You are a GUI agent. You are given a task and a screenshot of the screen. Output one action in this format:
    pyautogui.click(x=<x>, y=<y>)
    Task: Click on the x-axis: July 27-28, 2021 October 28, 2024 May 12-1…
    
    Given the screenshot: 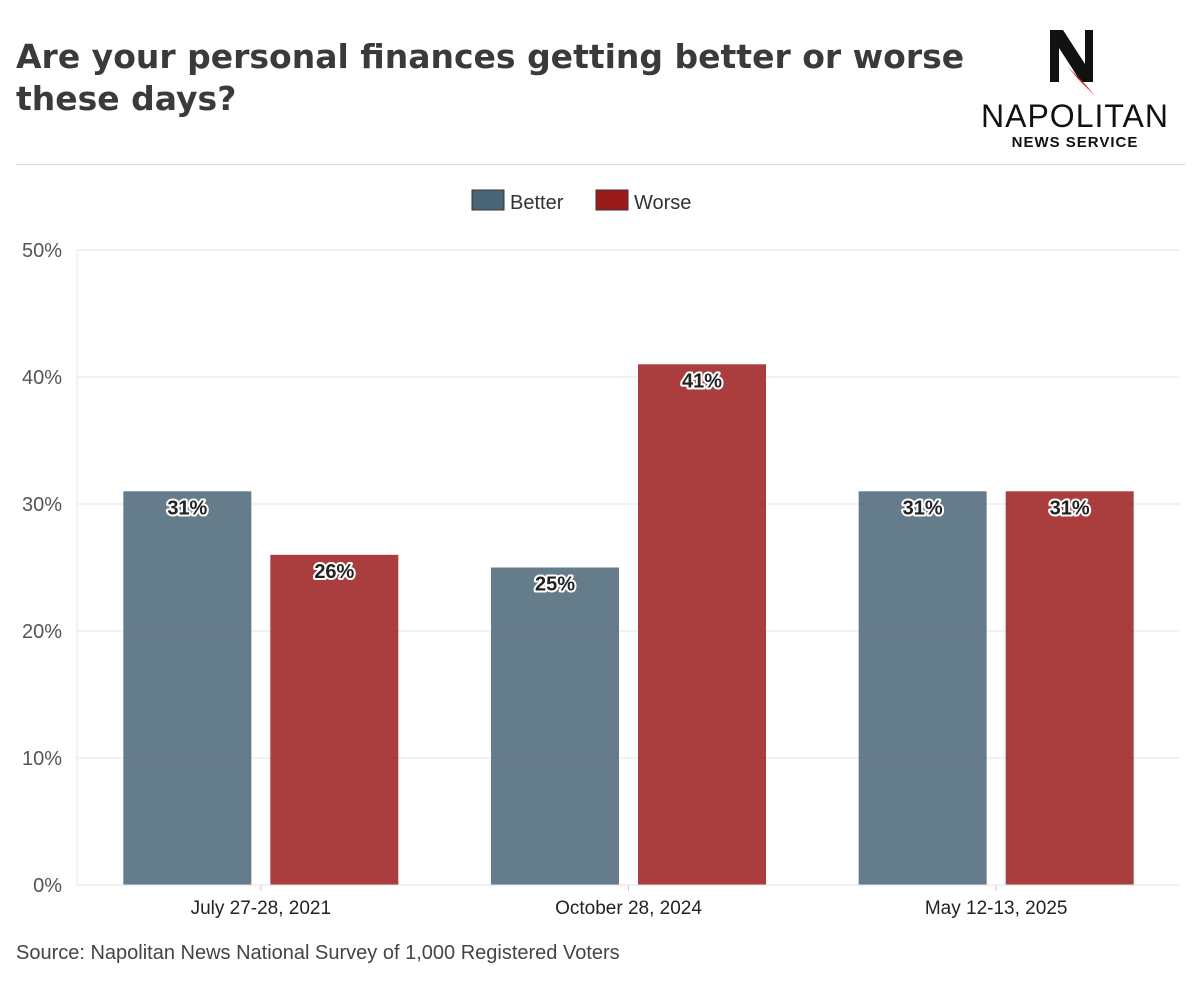 What is the action you would take?
    pyautogui.click(x=628, y=901)
    